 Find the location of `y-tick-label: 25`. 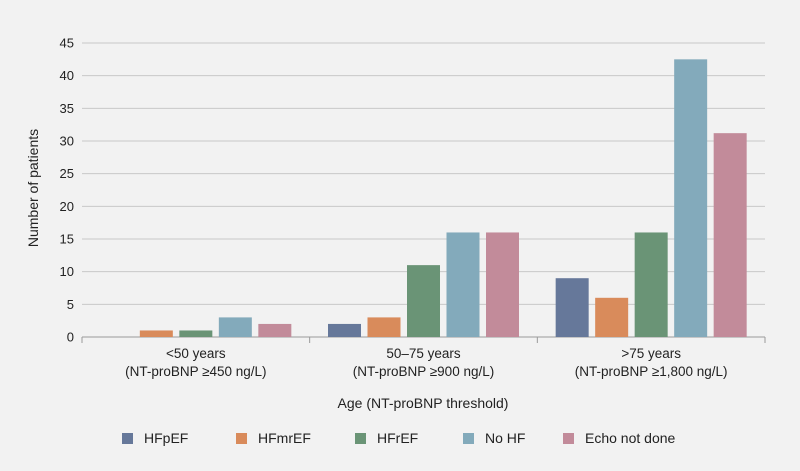

y-tick-label: 25 is located at coordinates (67, 173).